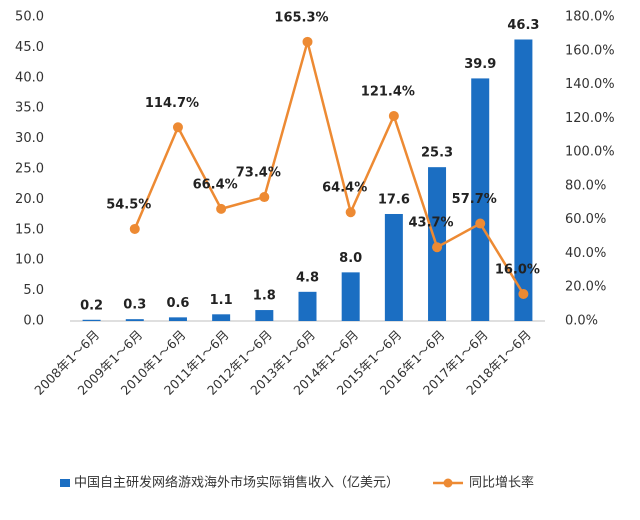  I want to click on bar-value-label: 46.3, so click(523, 25).